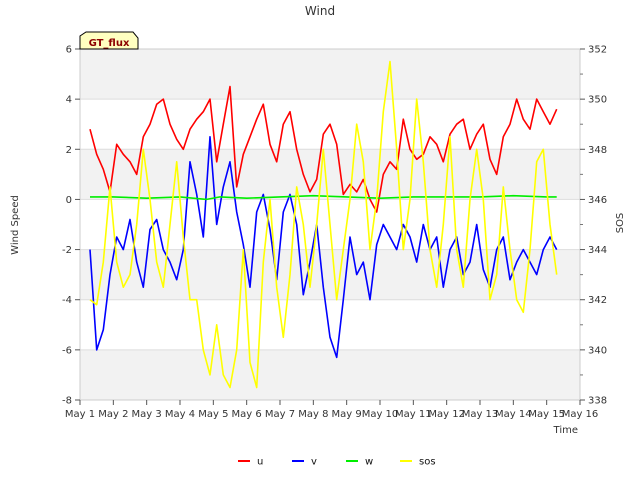  Describe the element at coordinates (69, 50) in the screenshot. I see `y-tick-label: 6` at that location.